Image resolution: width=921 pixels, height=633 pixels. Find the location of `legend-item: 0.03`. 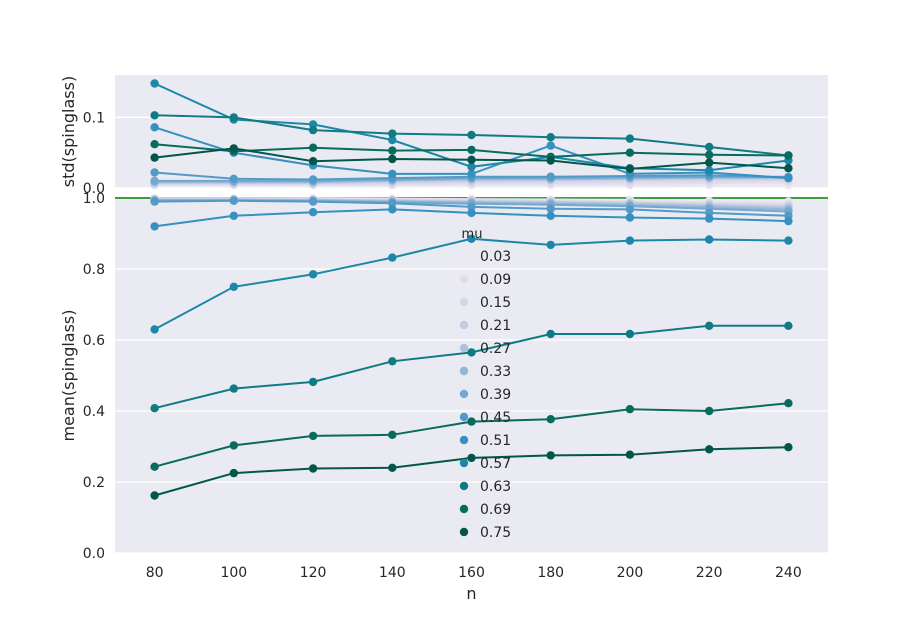

legend-item: 0.03 is located at coordinates (485, 257).